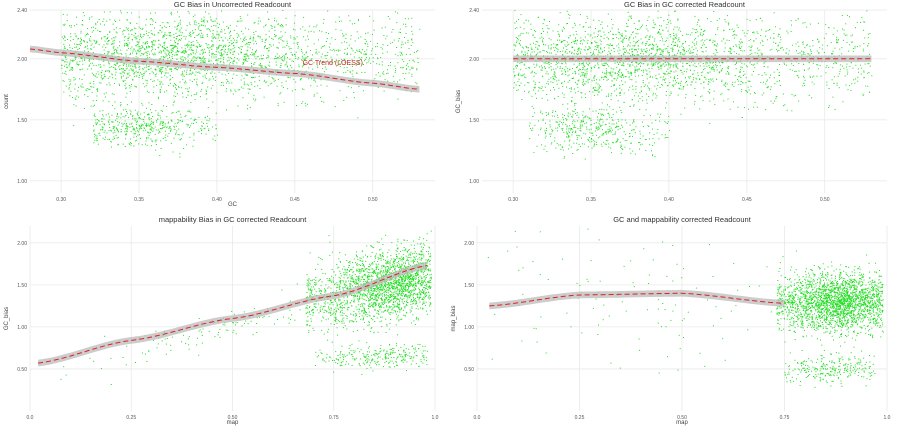 This screenshot has height=428, width=900. Describe the element at coordinates (474, 11) in the screenshot. I see `y-tick-label: 2.40` at that location.